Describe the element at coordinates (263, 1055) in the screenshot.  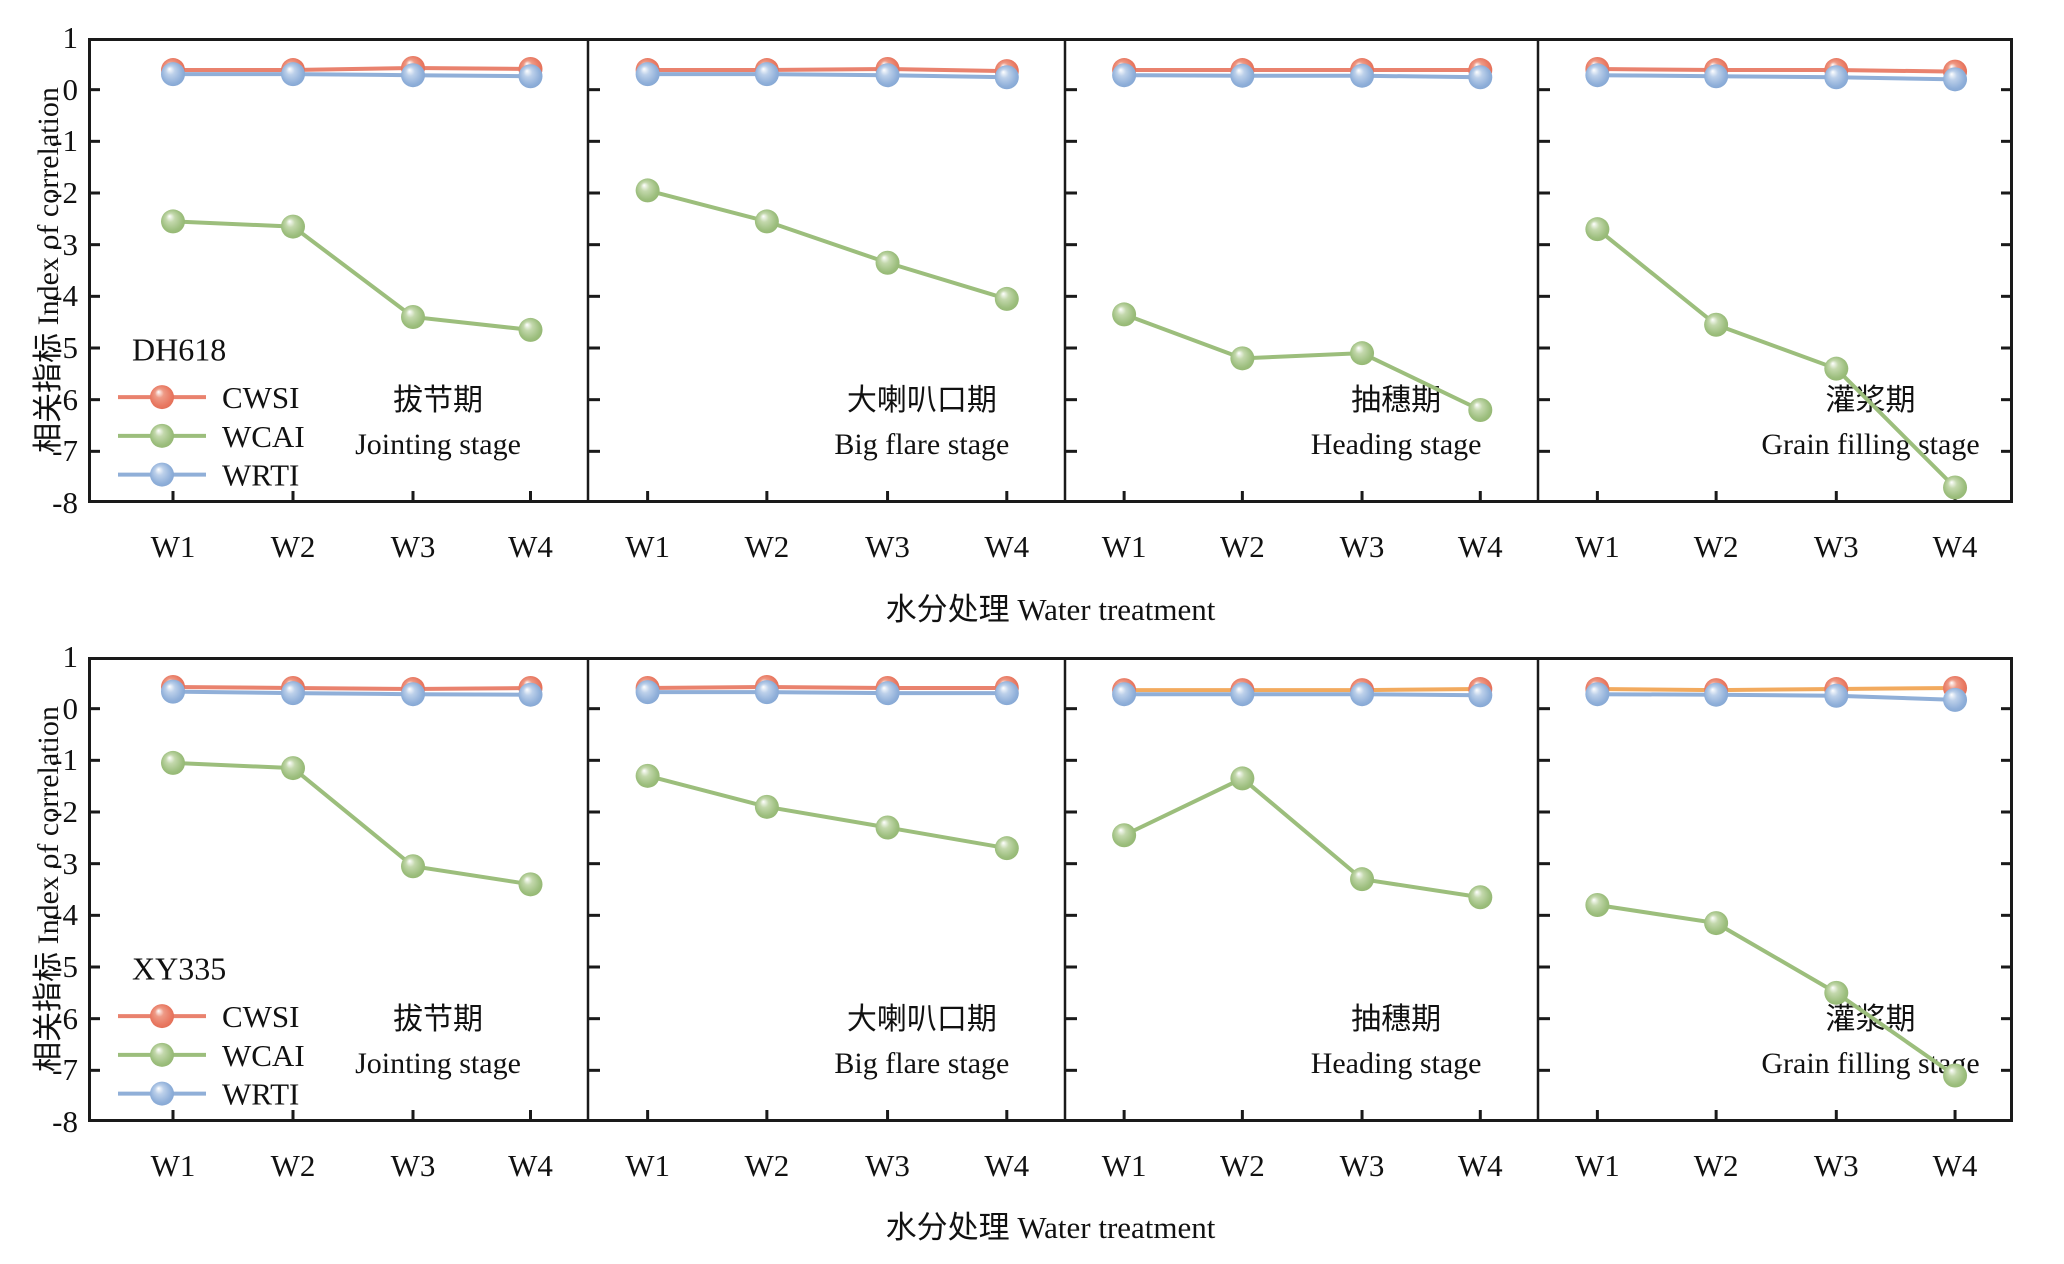
I see `legend-item-label: WCAI` at that location.